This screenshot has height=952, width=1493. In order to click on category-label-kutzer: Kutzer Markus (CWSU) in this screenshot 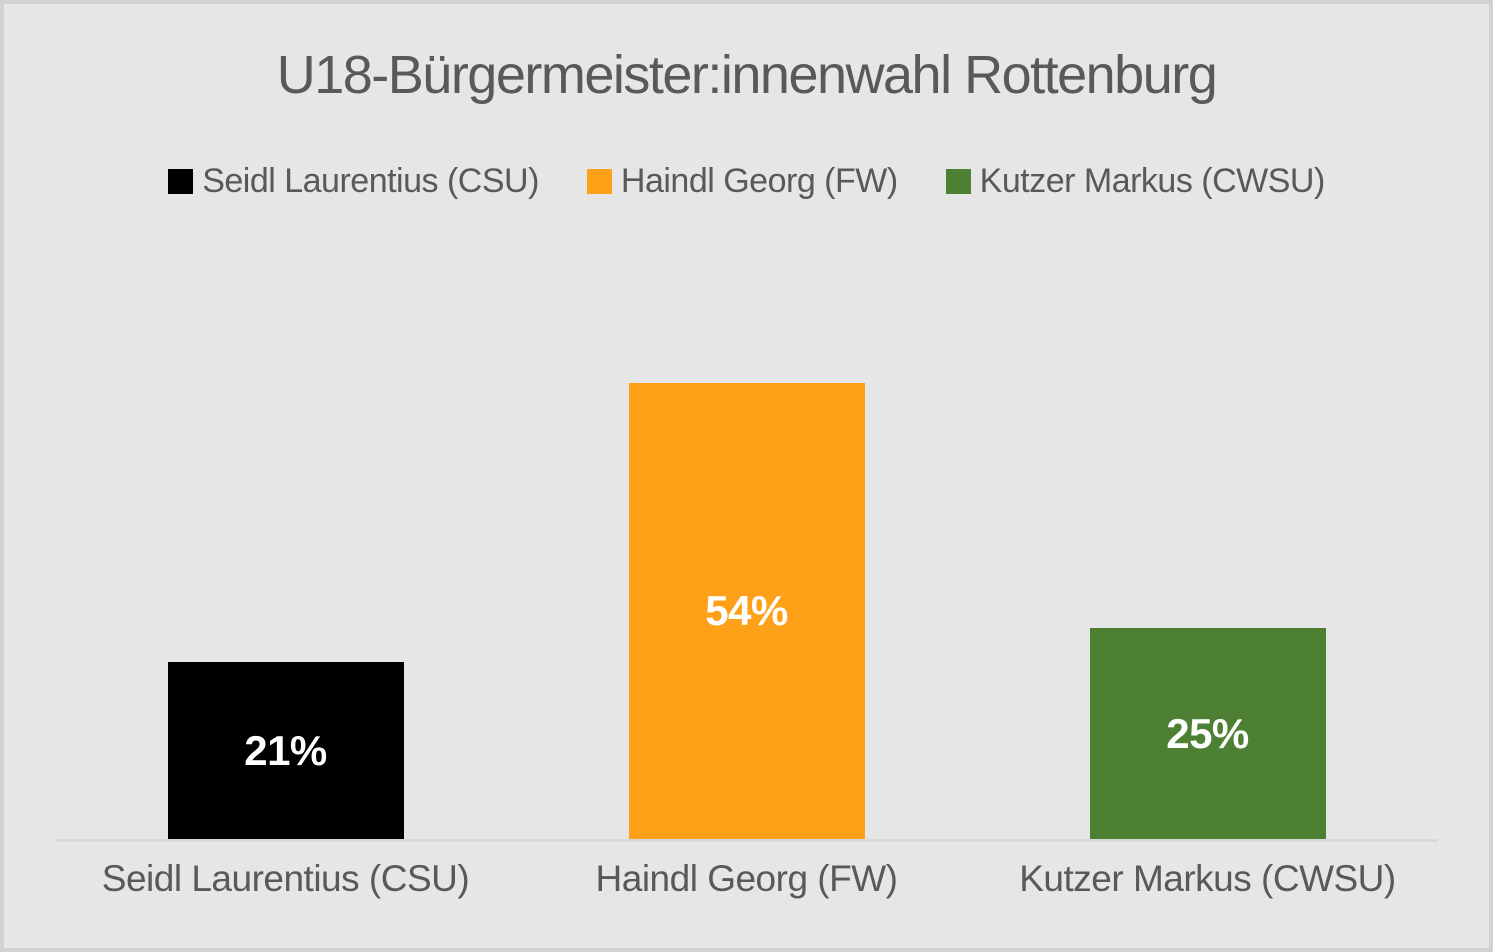, I will do `click(1207, 879)`.